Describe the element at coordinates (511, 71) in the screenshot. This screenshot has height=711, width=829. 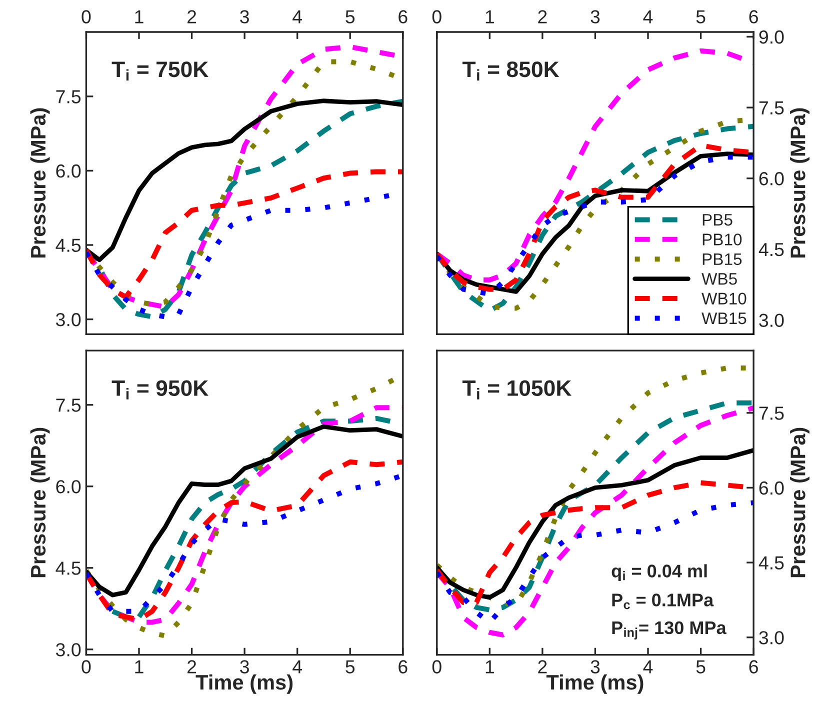
I see `annotation: T$_{i}$ = 850K` at that location.